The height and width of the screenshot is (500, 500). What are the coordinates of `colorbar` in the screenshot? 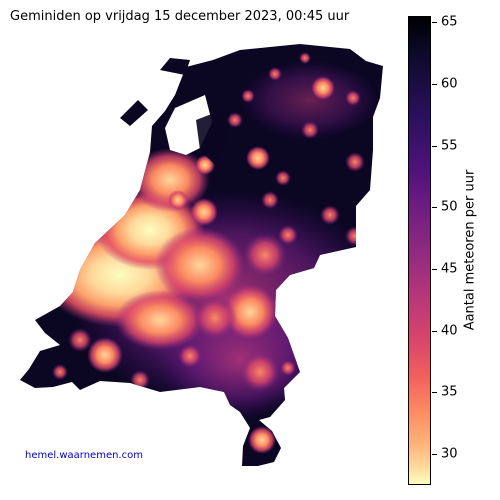 It's located at (419, 250).